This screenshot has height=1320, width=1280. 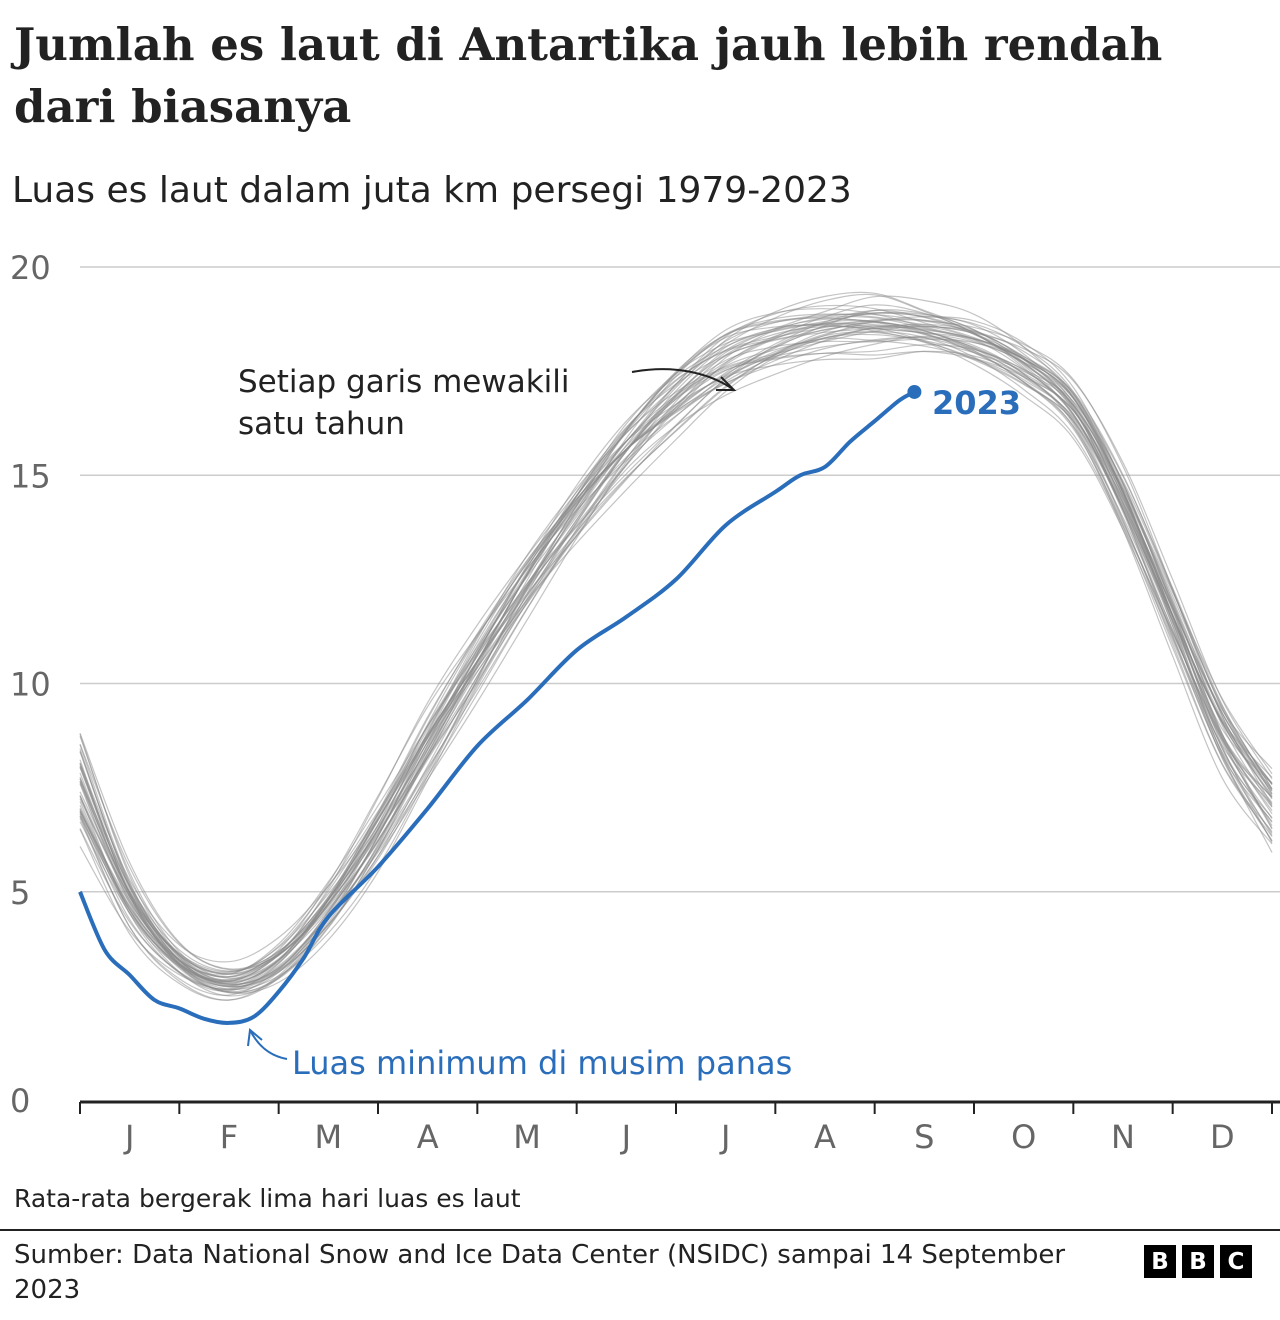 I want to click on x-tick-label-O: O, so click(x=1023, y=1137).